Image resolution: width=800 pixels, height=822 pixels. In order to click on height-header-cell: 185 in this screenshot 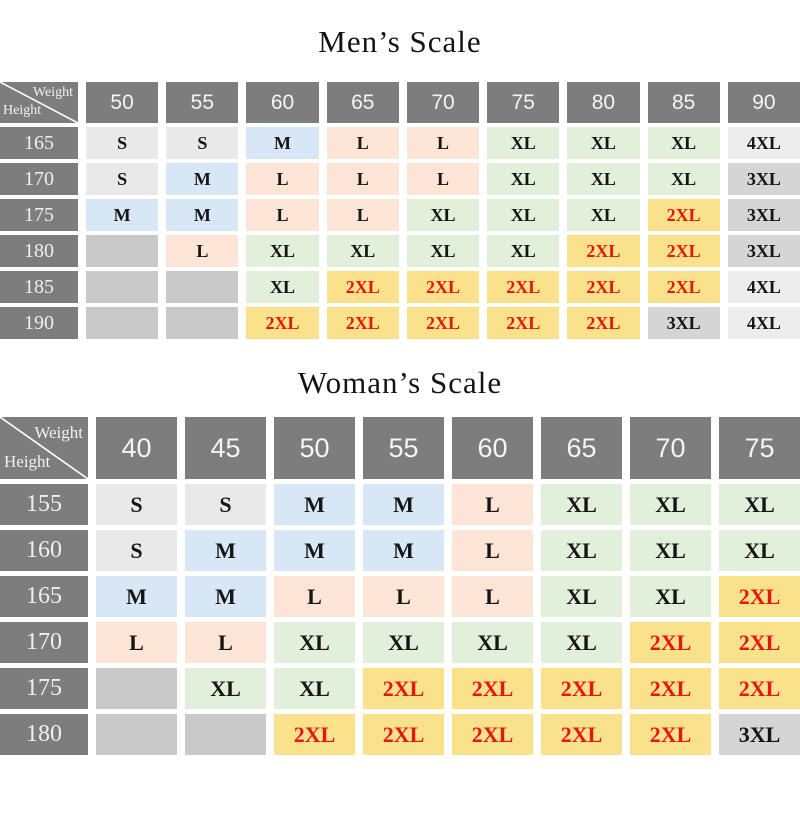, I will do `click(39, 287)`.